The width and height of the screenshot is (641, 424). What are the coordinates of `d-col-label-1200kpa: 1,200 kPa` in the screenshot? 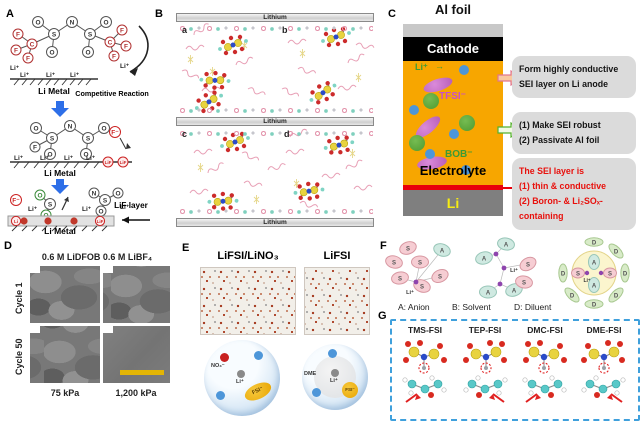 It's located at (136, 393).